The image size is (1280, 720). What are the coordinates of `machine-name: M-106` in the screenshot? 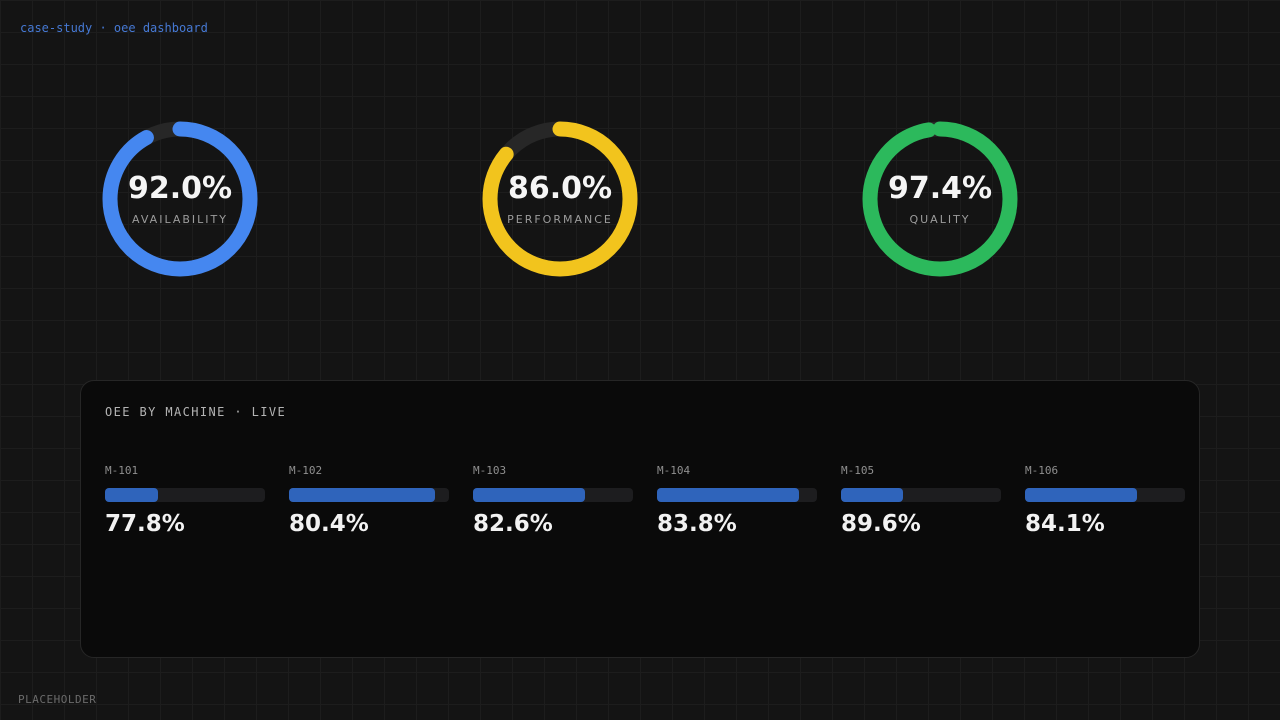 It's located at (1042, 470).